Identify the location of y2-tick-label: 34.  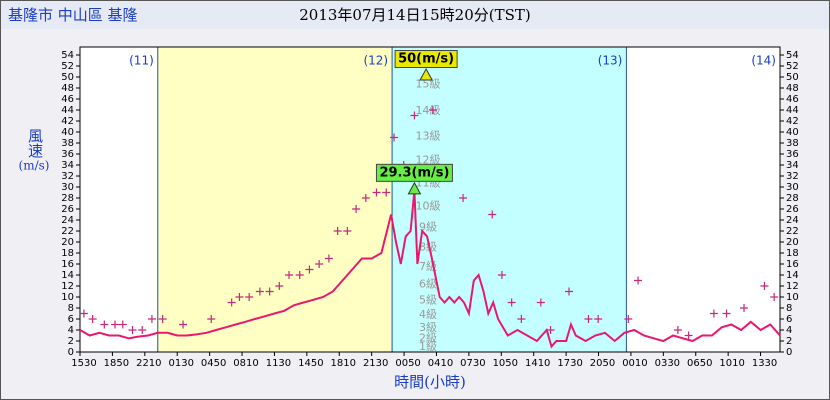
(792, 165).